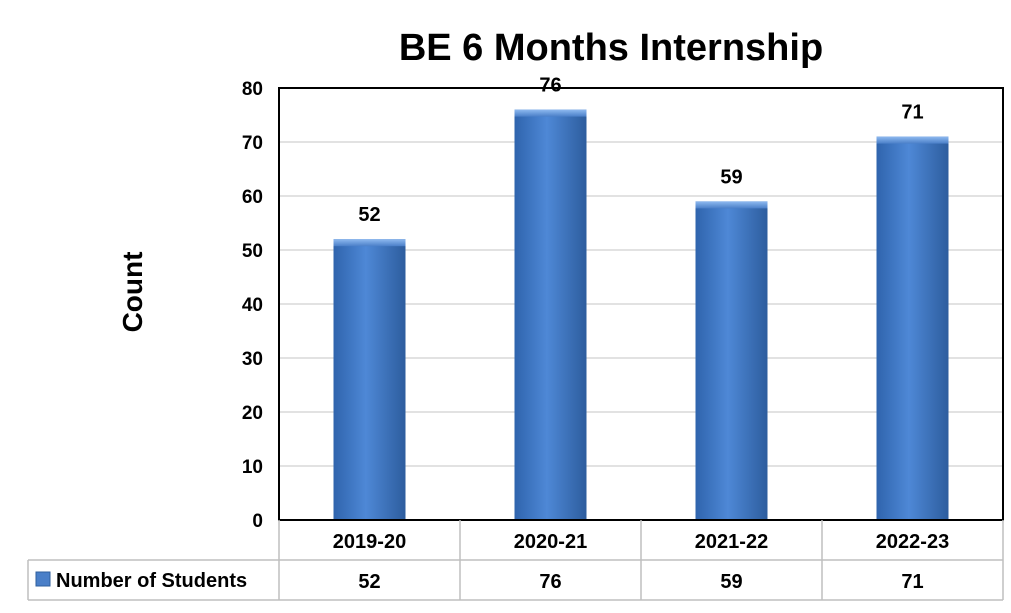  What do you see at coordinates (912, 542) in the screenshot?
I see `x-tick-label: 2022-23` at bounding box center [912, 542].